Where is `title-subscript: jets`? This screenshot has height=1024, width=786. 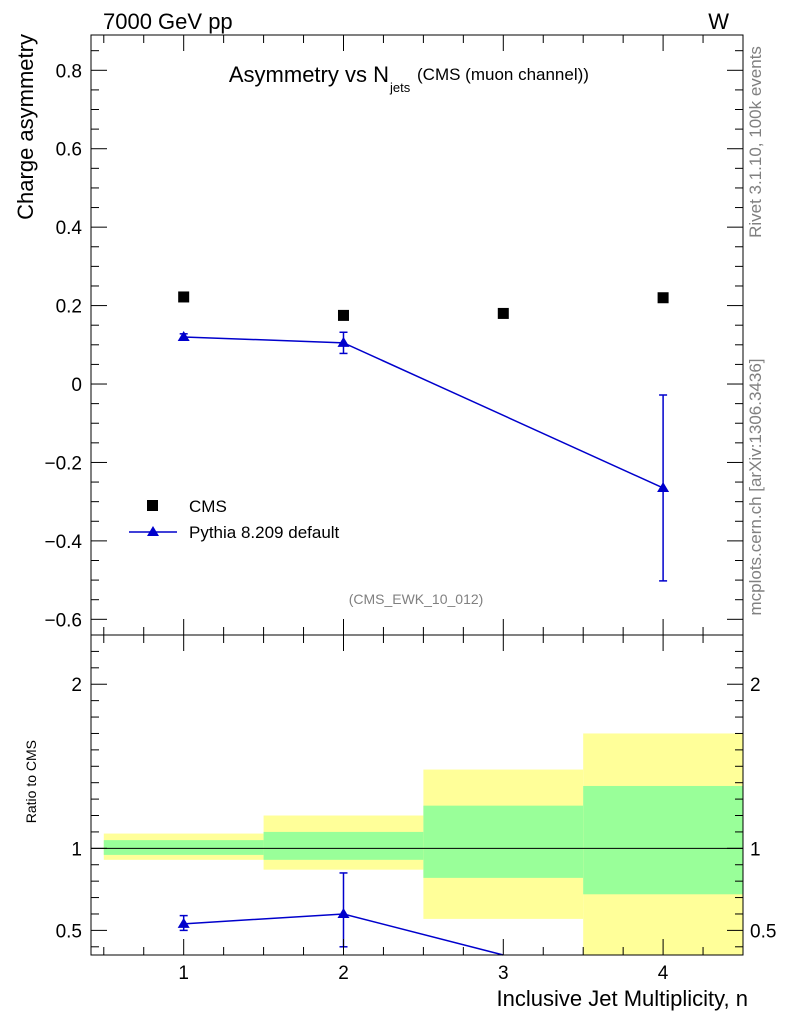
title-subscript: jets is located at coordinates (400, 87).